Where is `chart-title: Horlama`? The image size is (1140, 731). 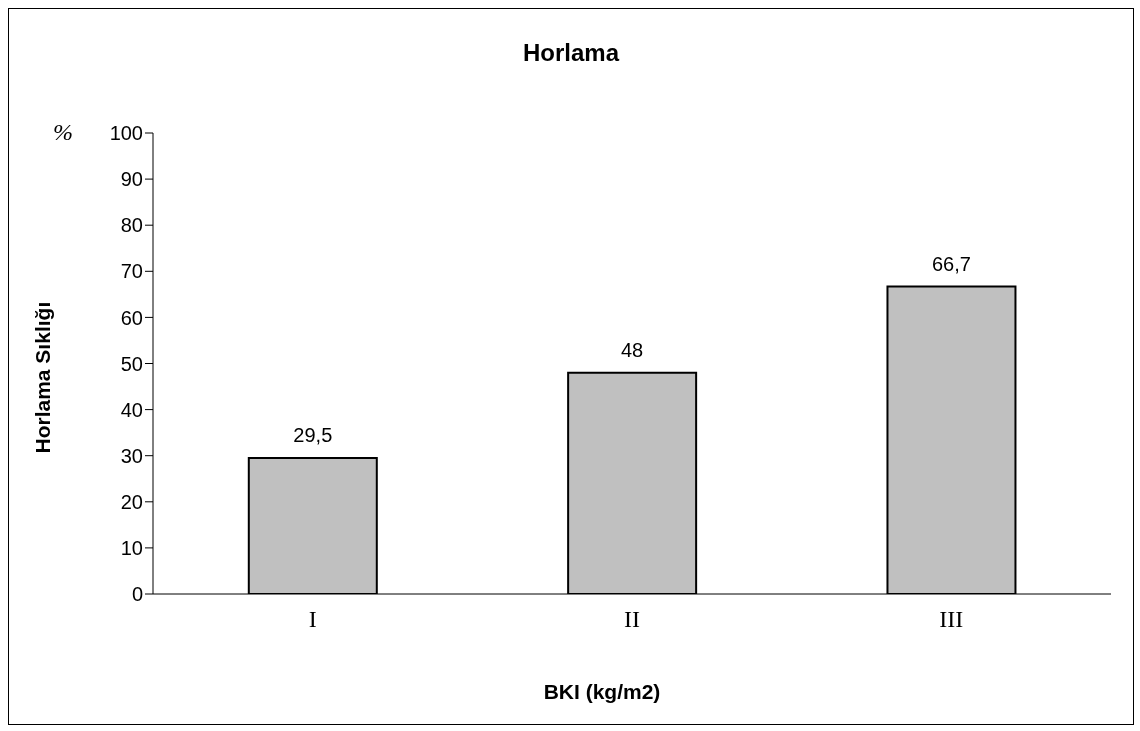 chart-title: Horlama is located at coordinates (571, 53).